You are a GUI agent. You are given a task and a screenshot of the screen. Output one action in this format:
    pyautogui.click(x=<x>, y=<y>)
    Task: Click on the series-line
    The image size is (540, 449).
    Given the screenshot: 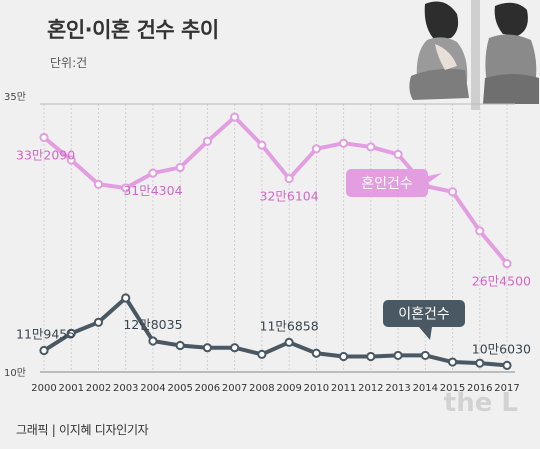 What is the action you would take?
    pyautogui.click(x=275, y=332)
    